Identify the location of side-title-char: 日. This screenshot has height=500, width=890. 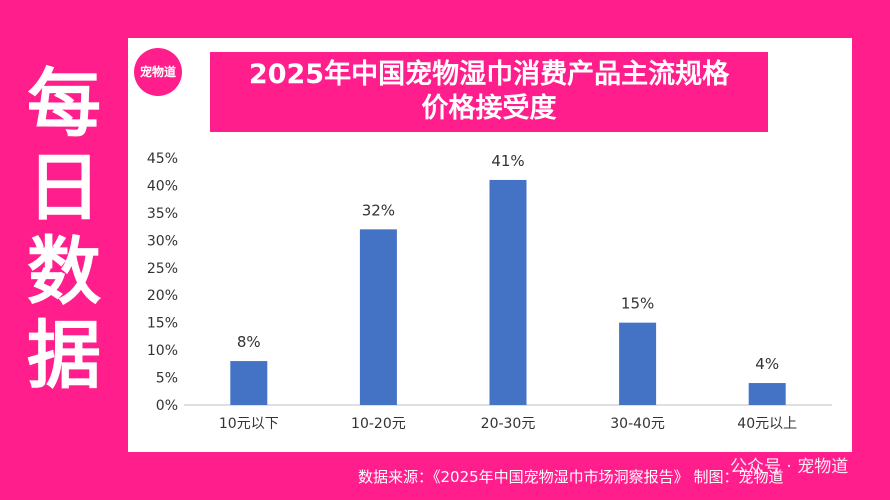
(64, 188).